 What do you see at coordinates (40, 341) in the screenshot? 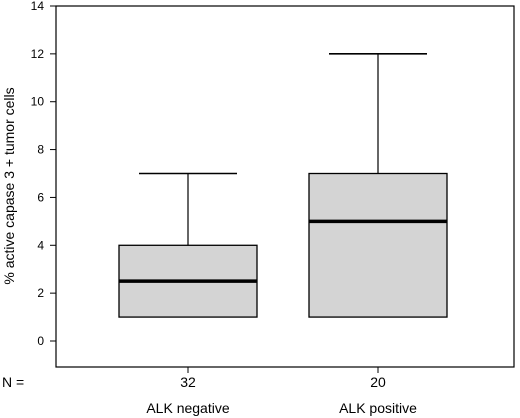
I see `y-tick-label: 0` at bounding box center [40, 341].